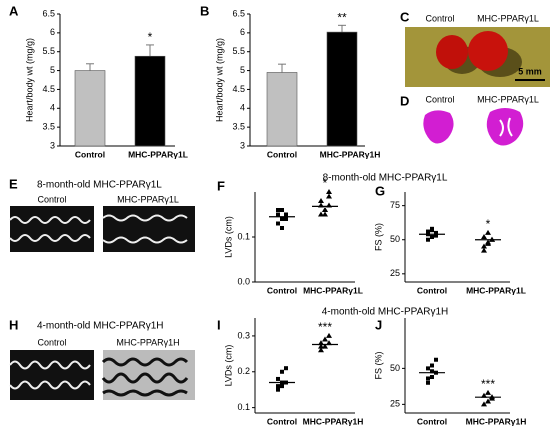 This screenshot has width=552, height=435. Describe the element at coordinates (221, 185) in the screenshot. I see `panel-letter: F` at that location.